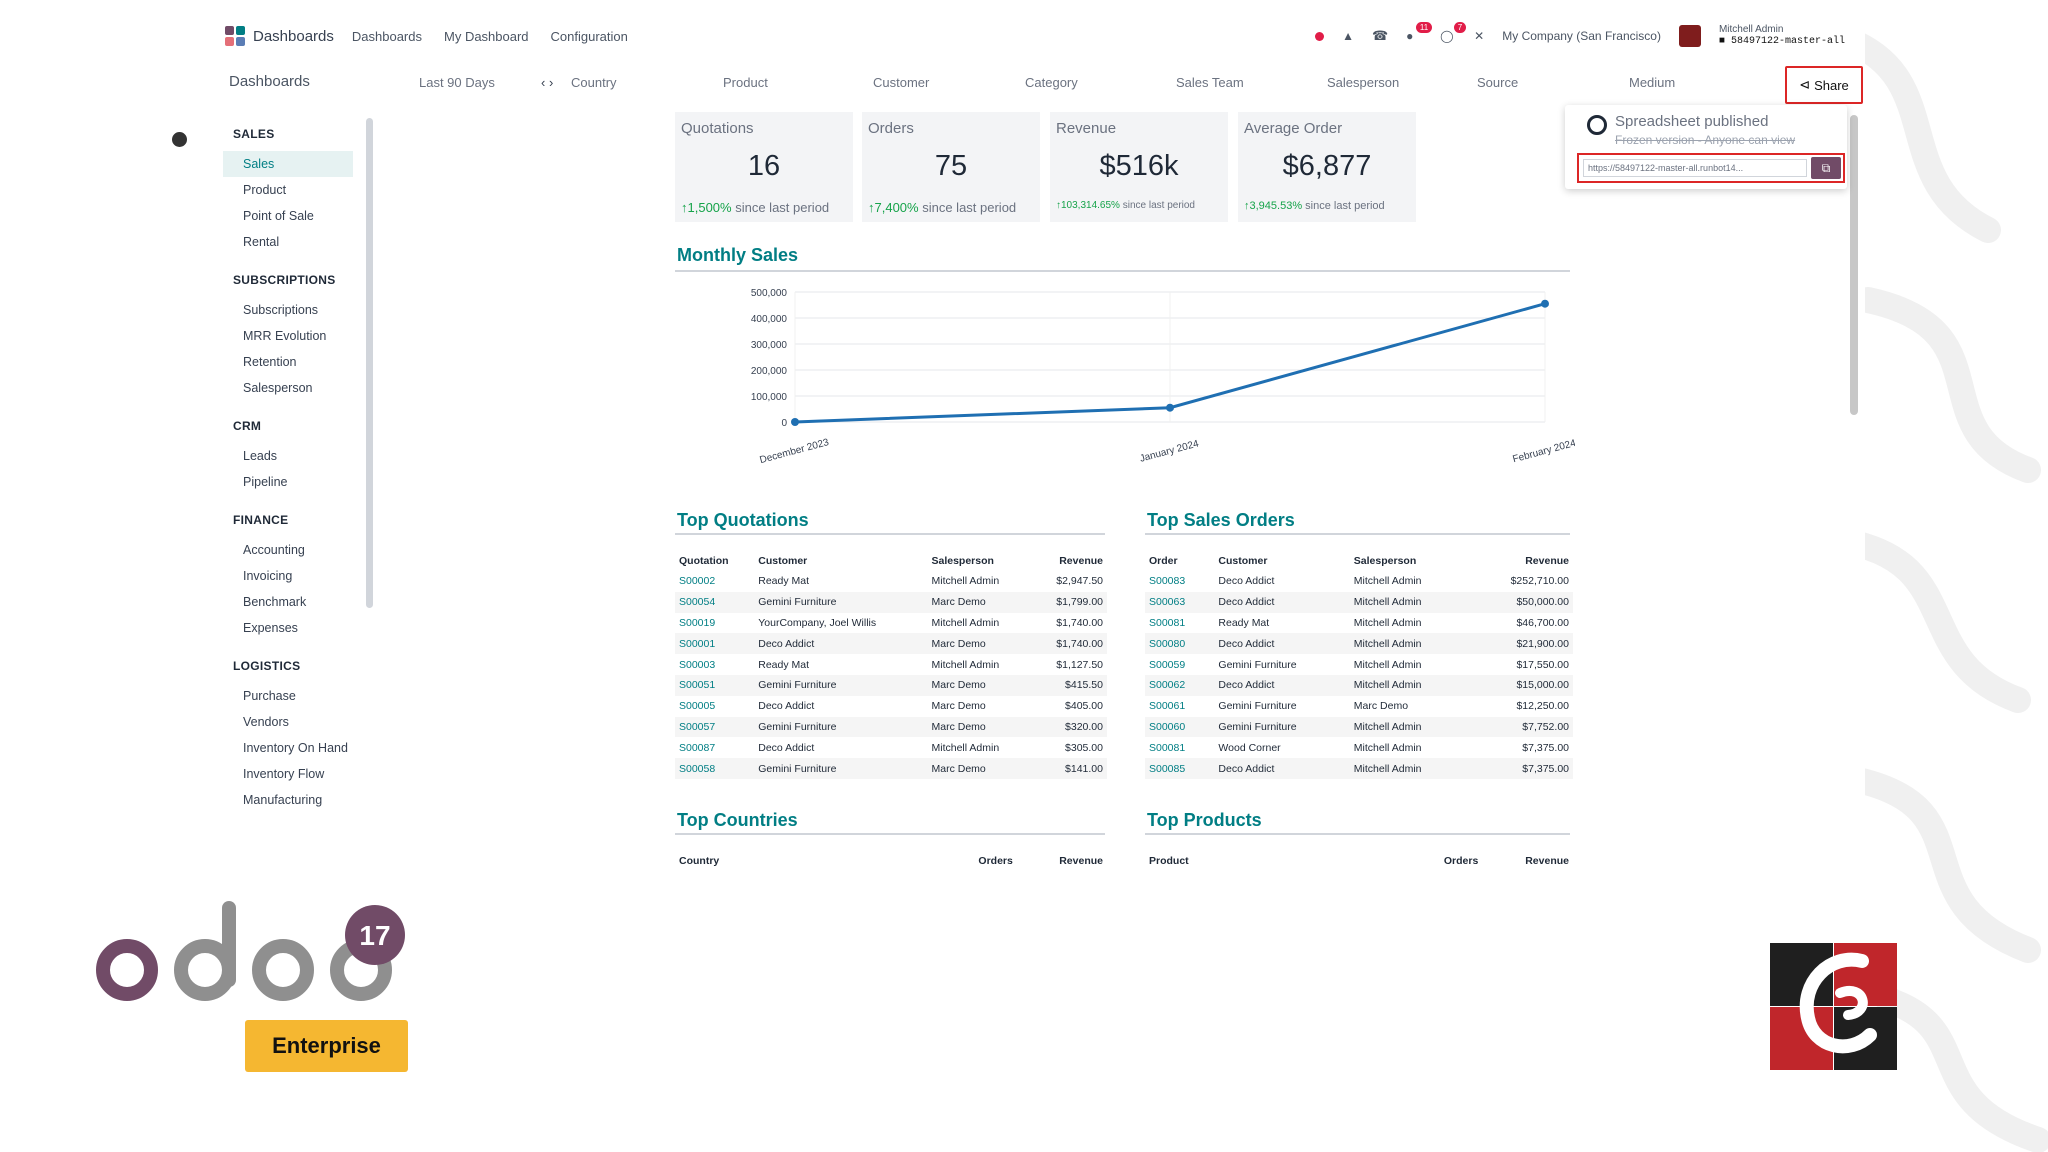 Image resolution: width=2048 pixels, height=1152 pixels. I want to click on sidebar-item-subscriptions: Subscriptions, so click(281, 310).